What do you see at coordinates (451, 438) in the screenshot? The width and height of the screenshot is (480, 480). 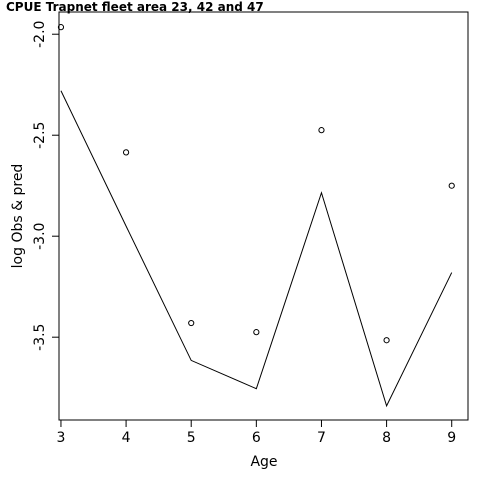 I see `x-tick-label: 9` at bounding box center [451, 438].